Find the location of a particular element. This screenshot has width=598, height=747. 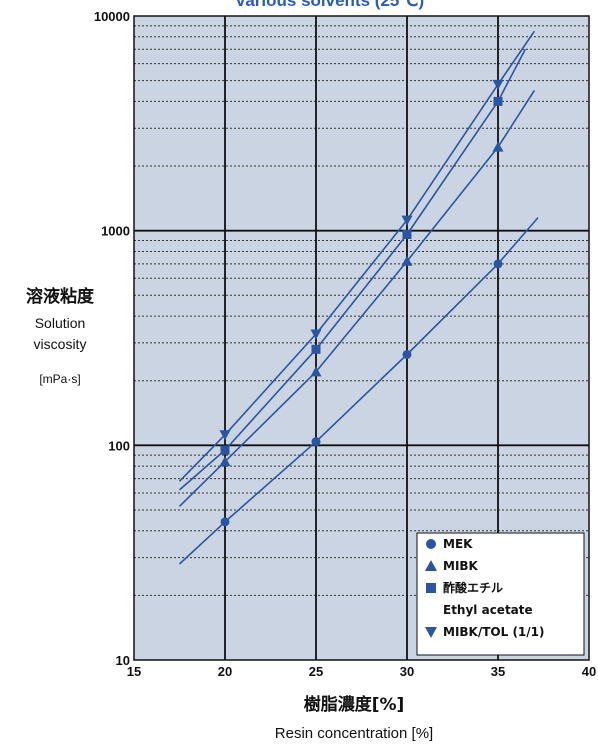

legend-entry: MIBK is located at coordinates (461, 566).